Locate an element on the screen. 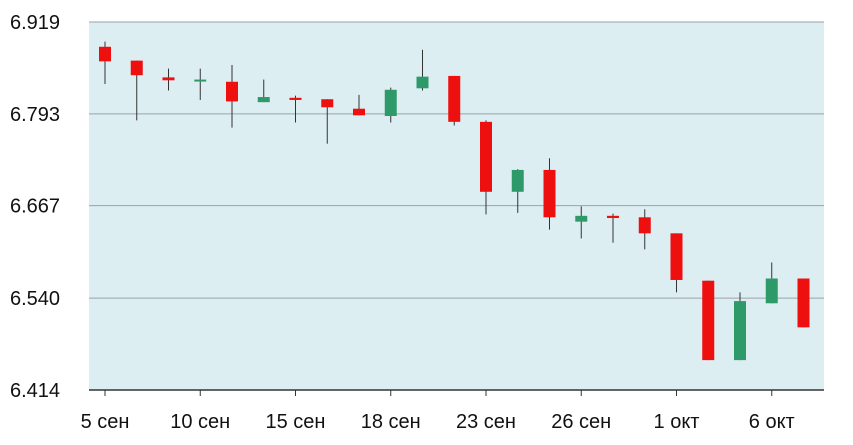  x-tick-label: 6 окт is located at coordinates (772, 422).